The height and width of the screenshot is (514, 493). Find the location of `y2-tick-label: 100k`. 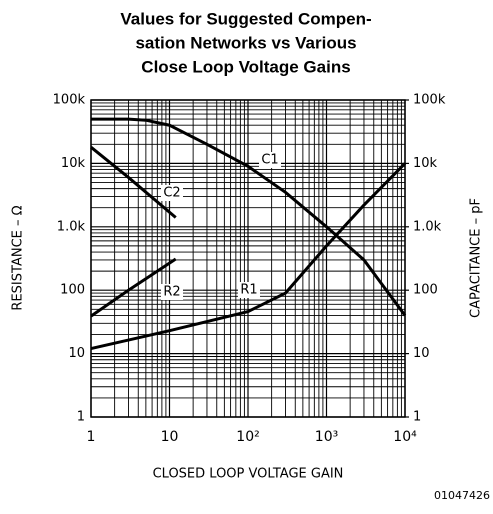

y2-tick-label: 100k is located at coordinates (429, 100).